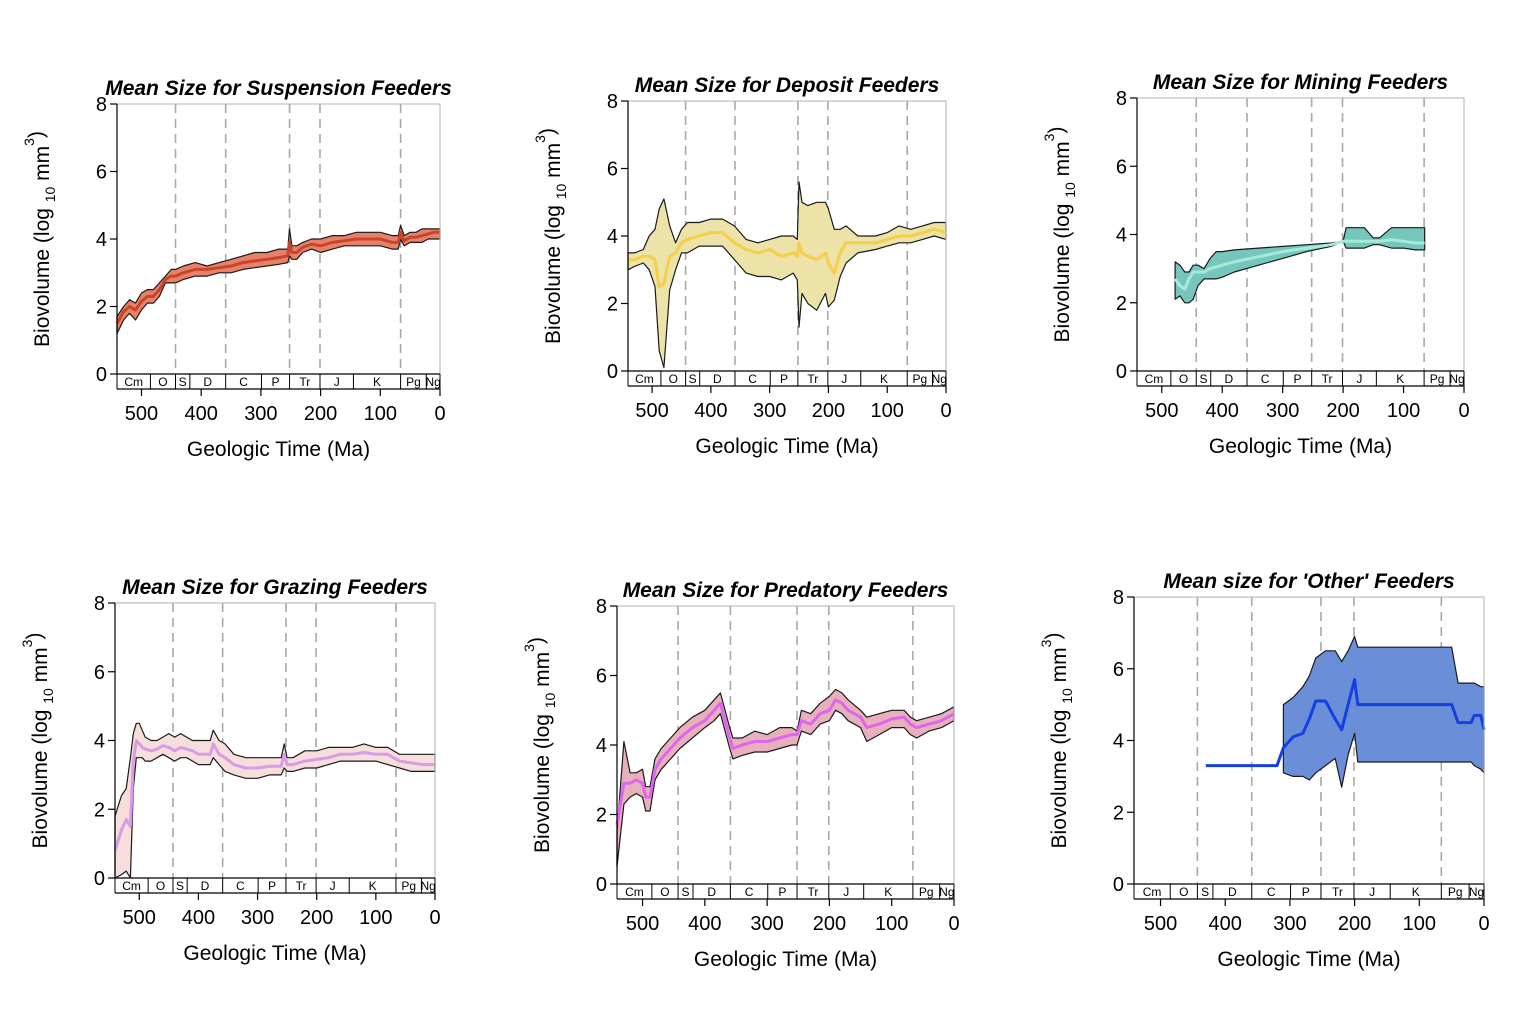 The image size is (1516, 1028). Describe the element at coordinates (99, 810) in the screenshot. I see `y-tick-label: 2` at that location.